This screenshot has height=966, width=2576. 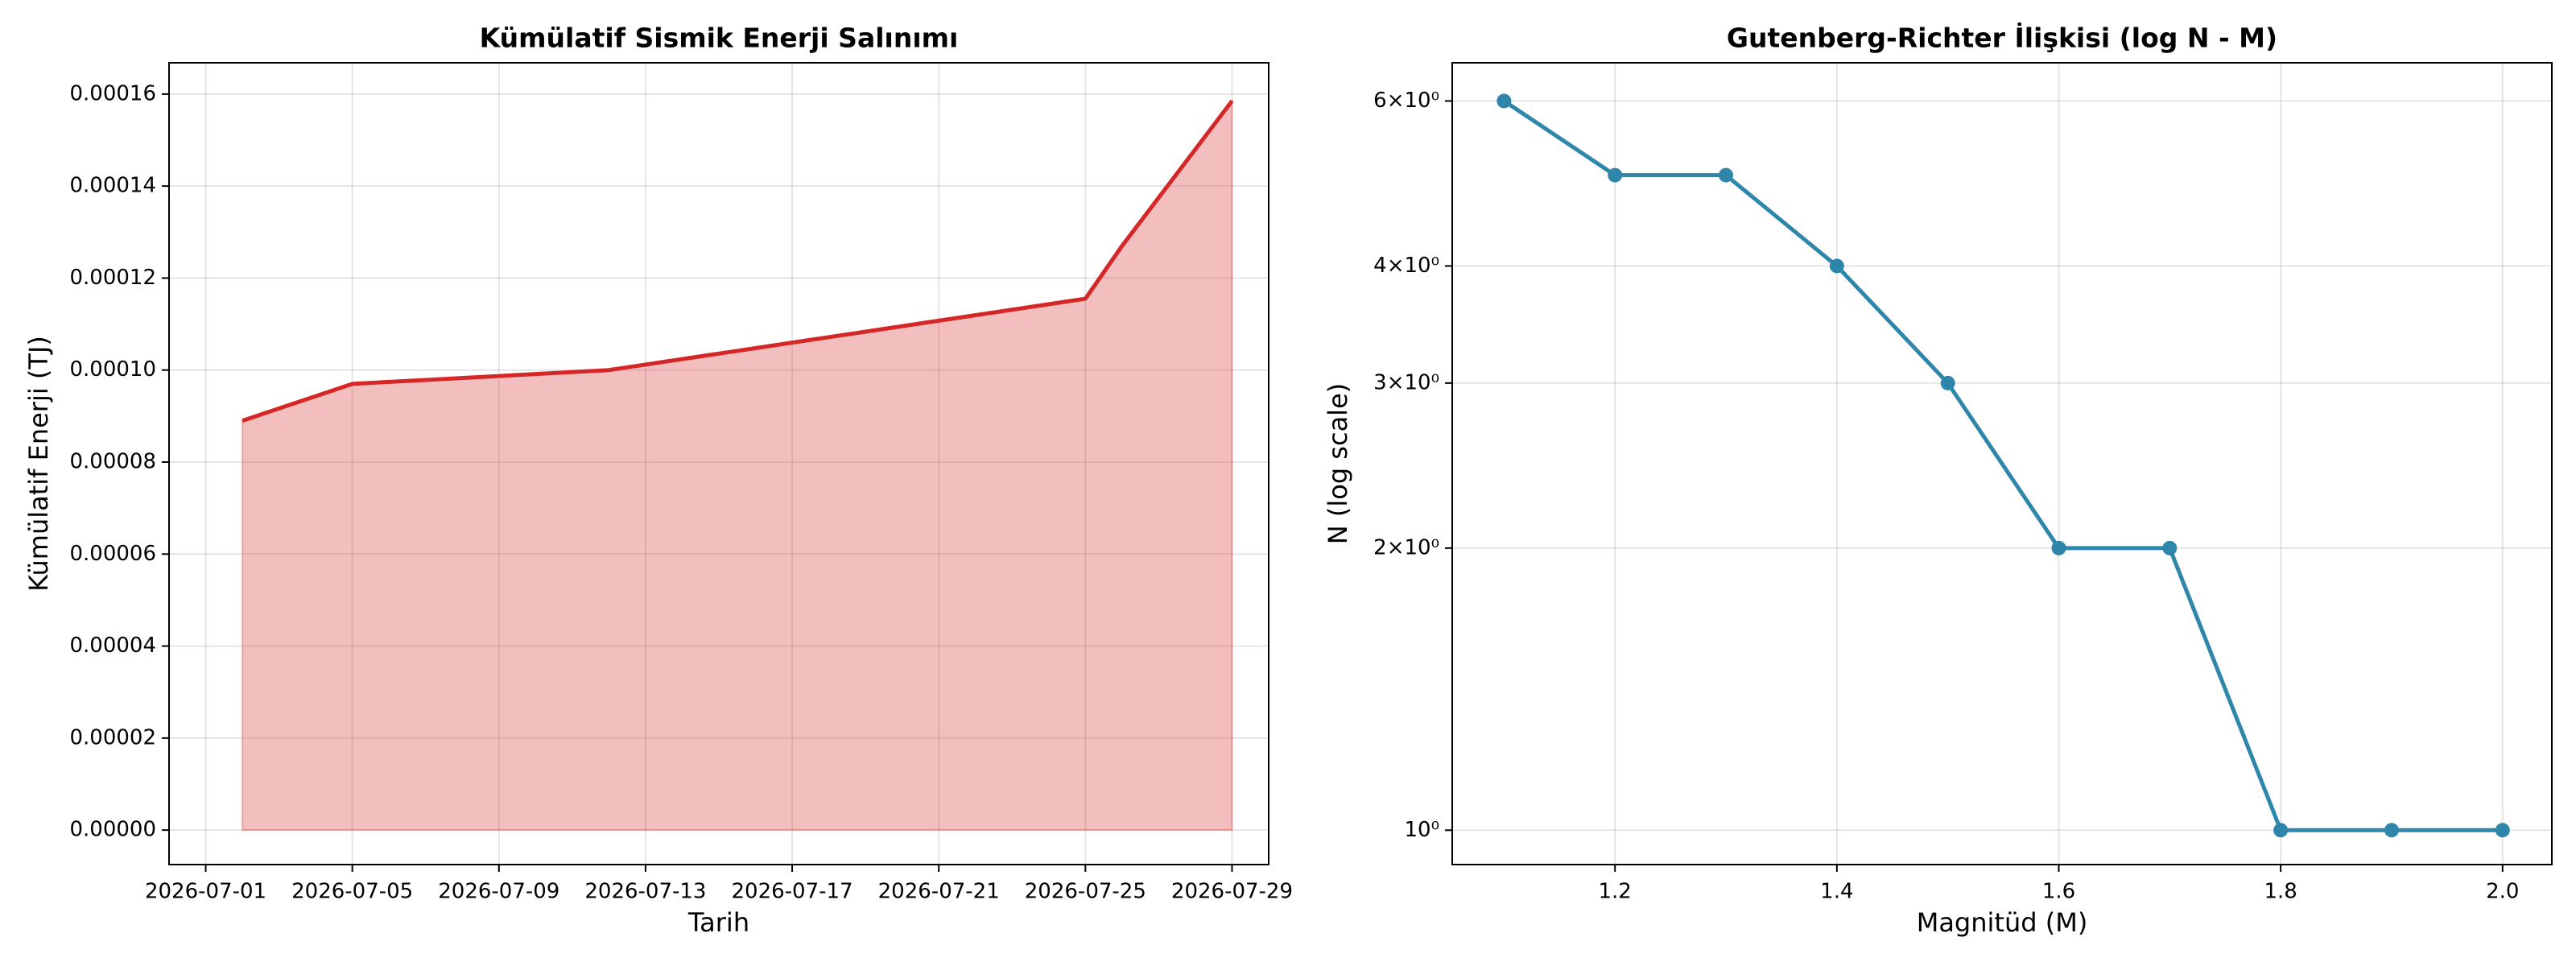 What do you see at coordinates (498, 892) in the screenshot?
I see `x-tick-label: 2026-07-09` at bounding box center [498, 892].